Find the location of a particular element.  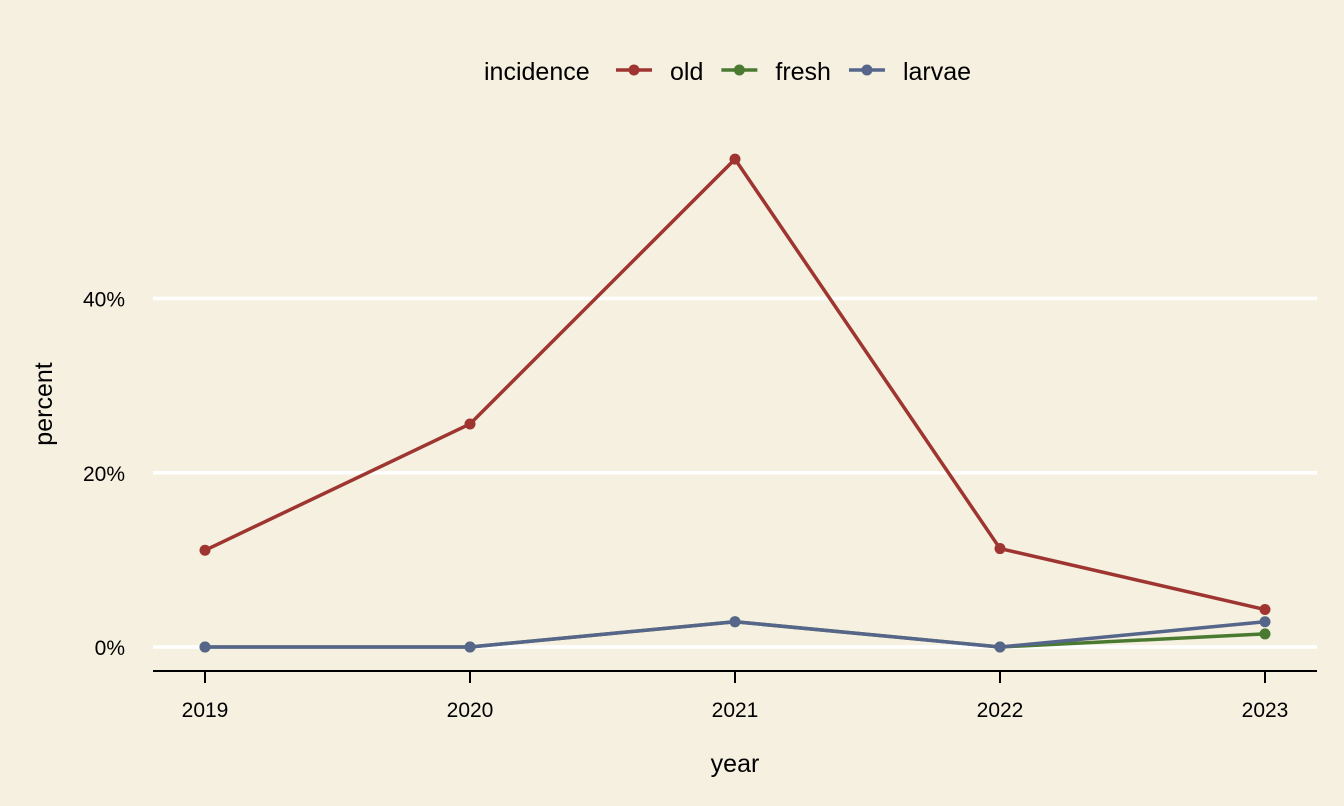

legend-label: fresh is located at coordinates (803, 72).